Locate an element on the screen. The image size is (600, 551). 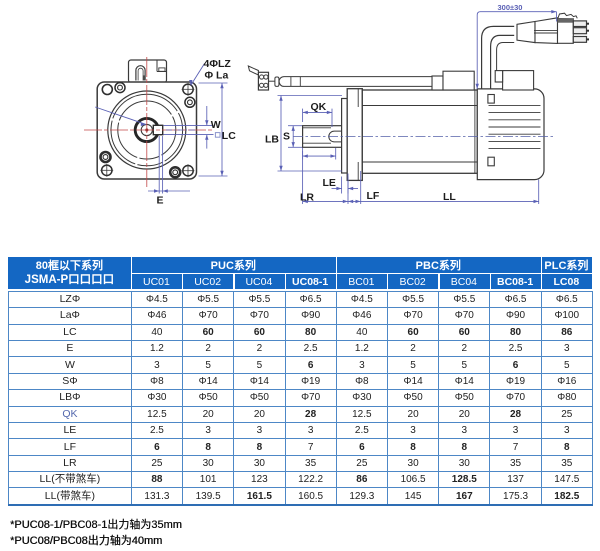
svg-text: 4ΦLZ is located at coordinates (218, 64).